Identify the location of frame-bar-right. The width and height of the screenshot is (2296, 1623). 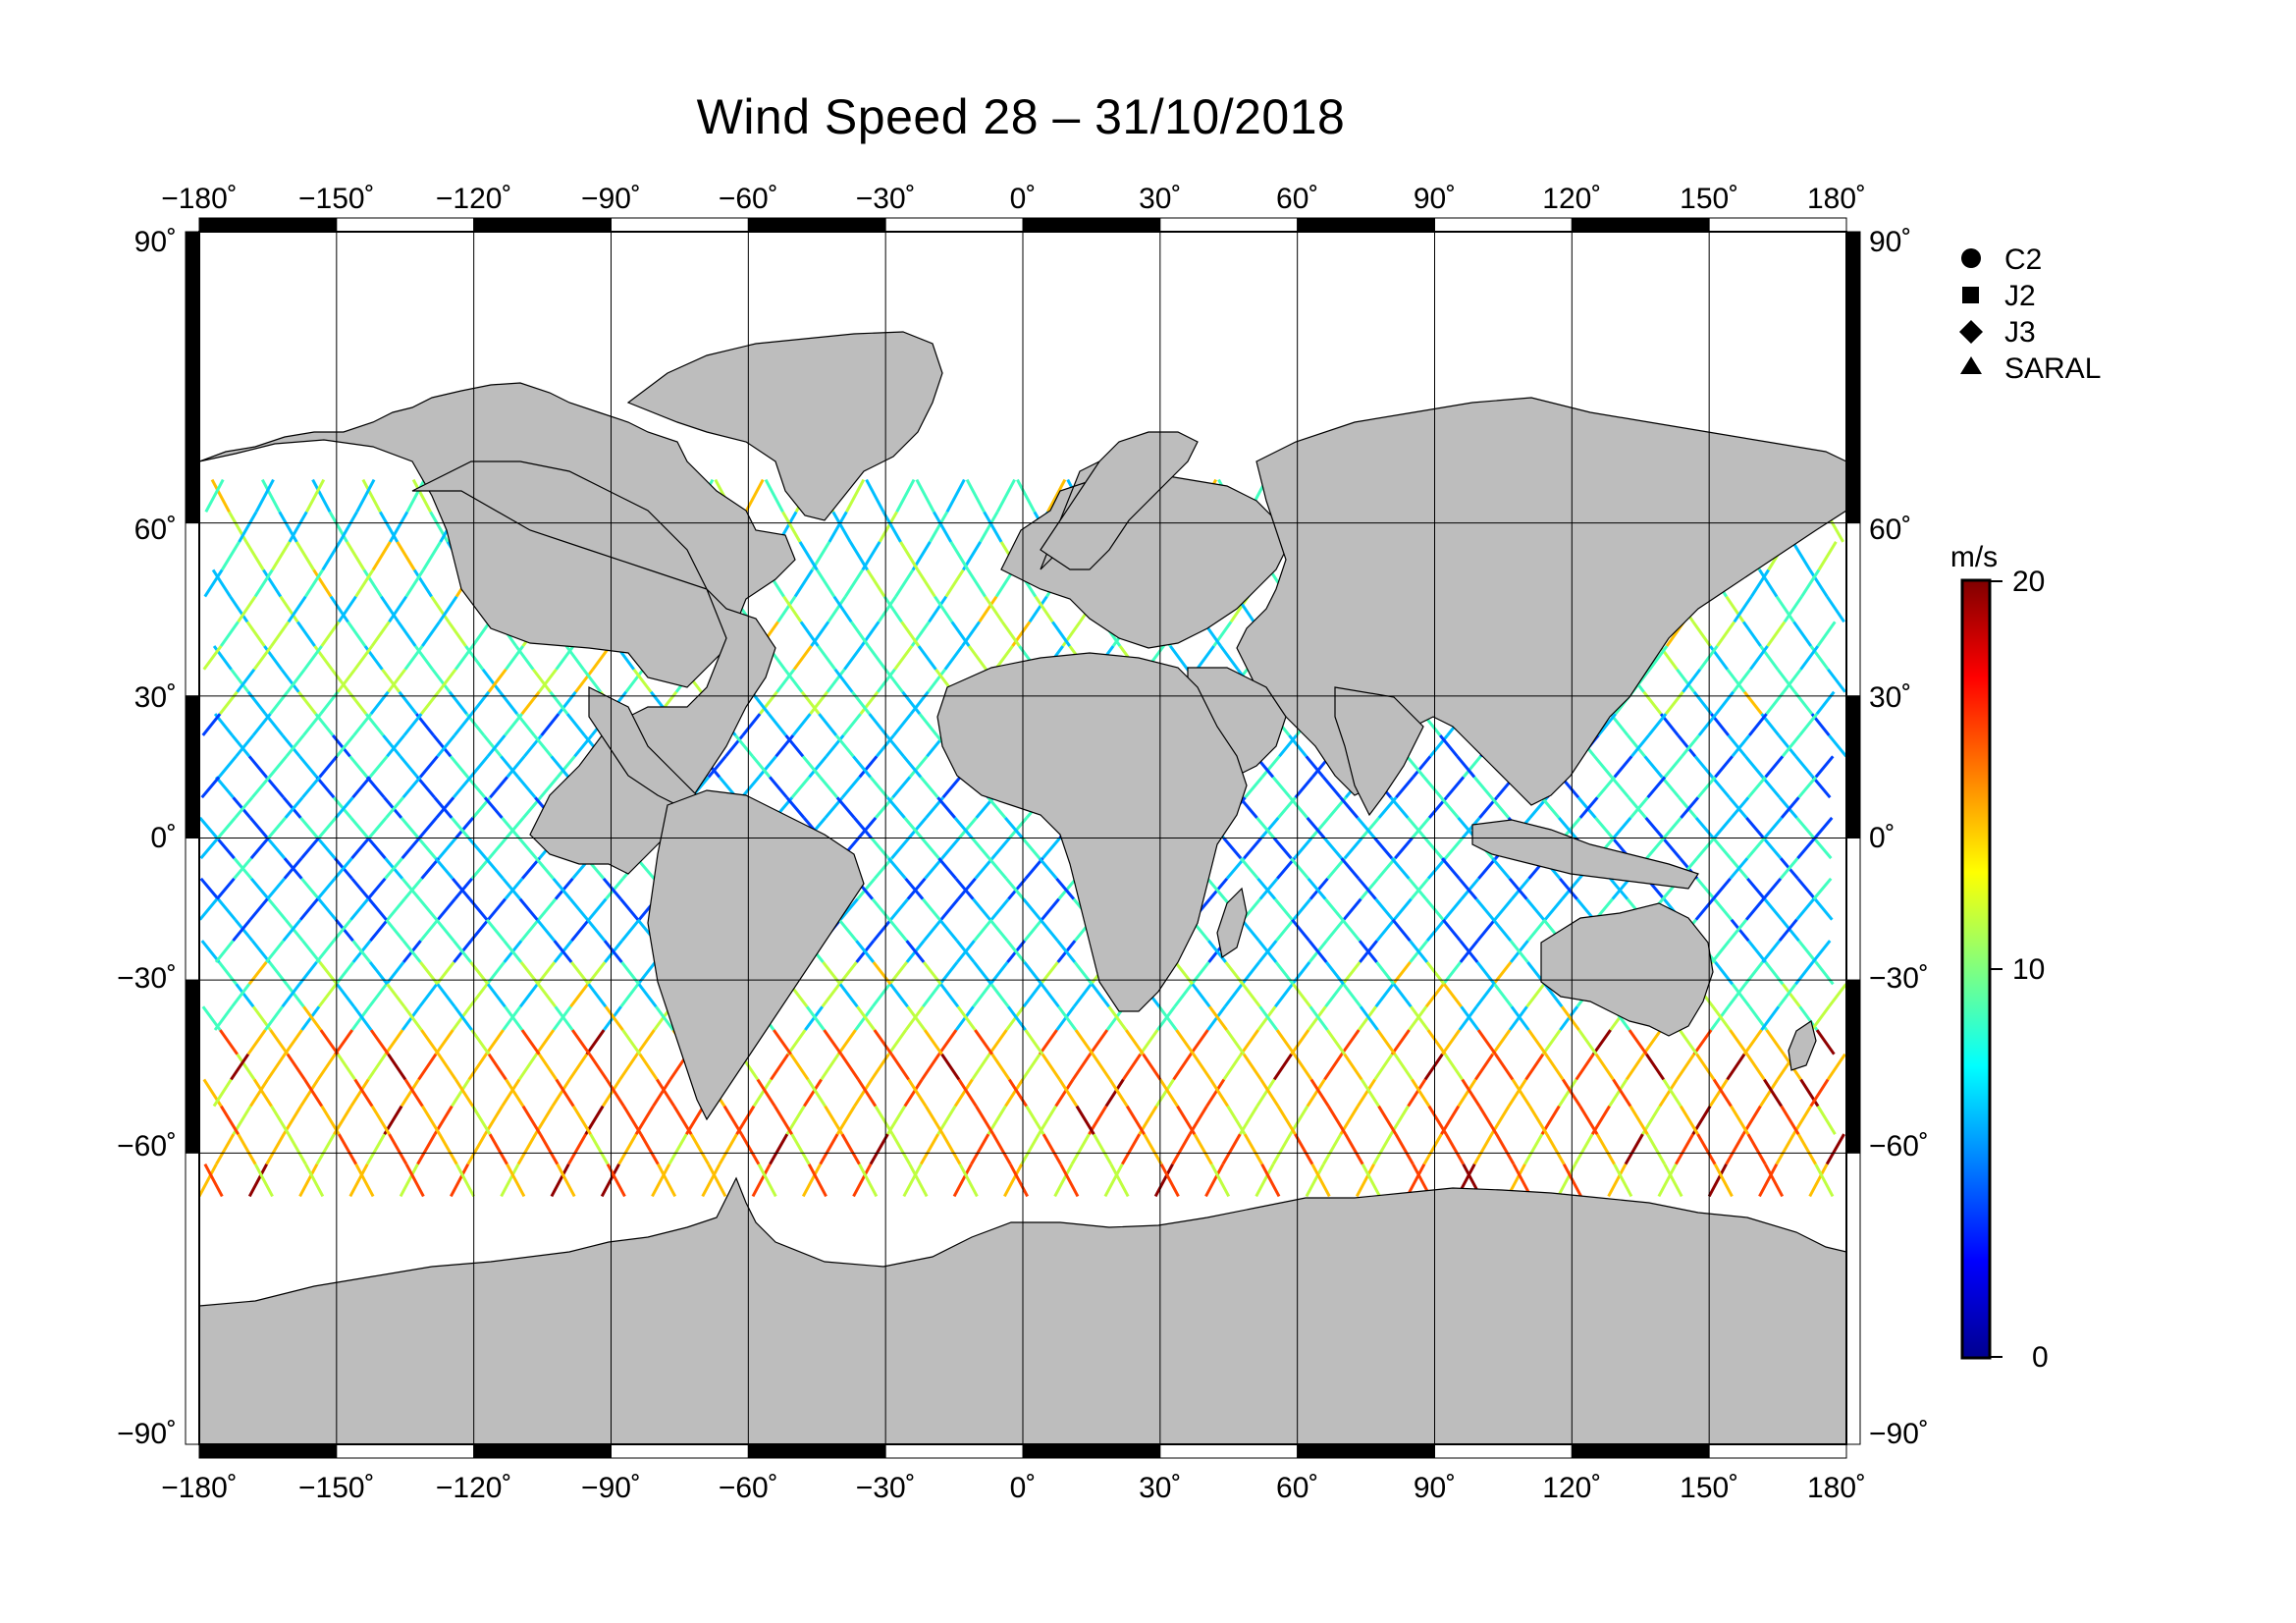
(1853, 1298).